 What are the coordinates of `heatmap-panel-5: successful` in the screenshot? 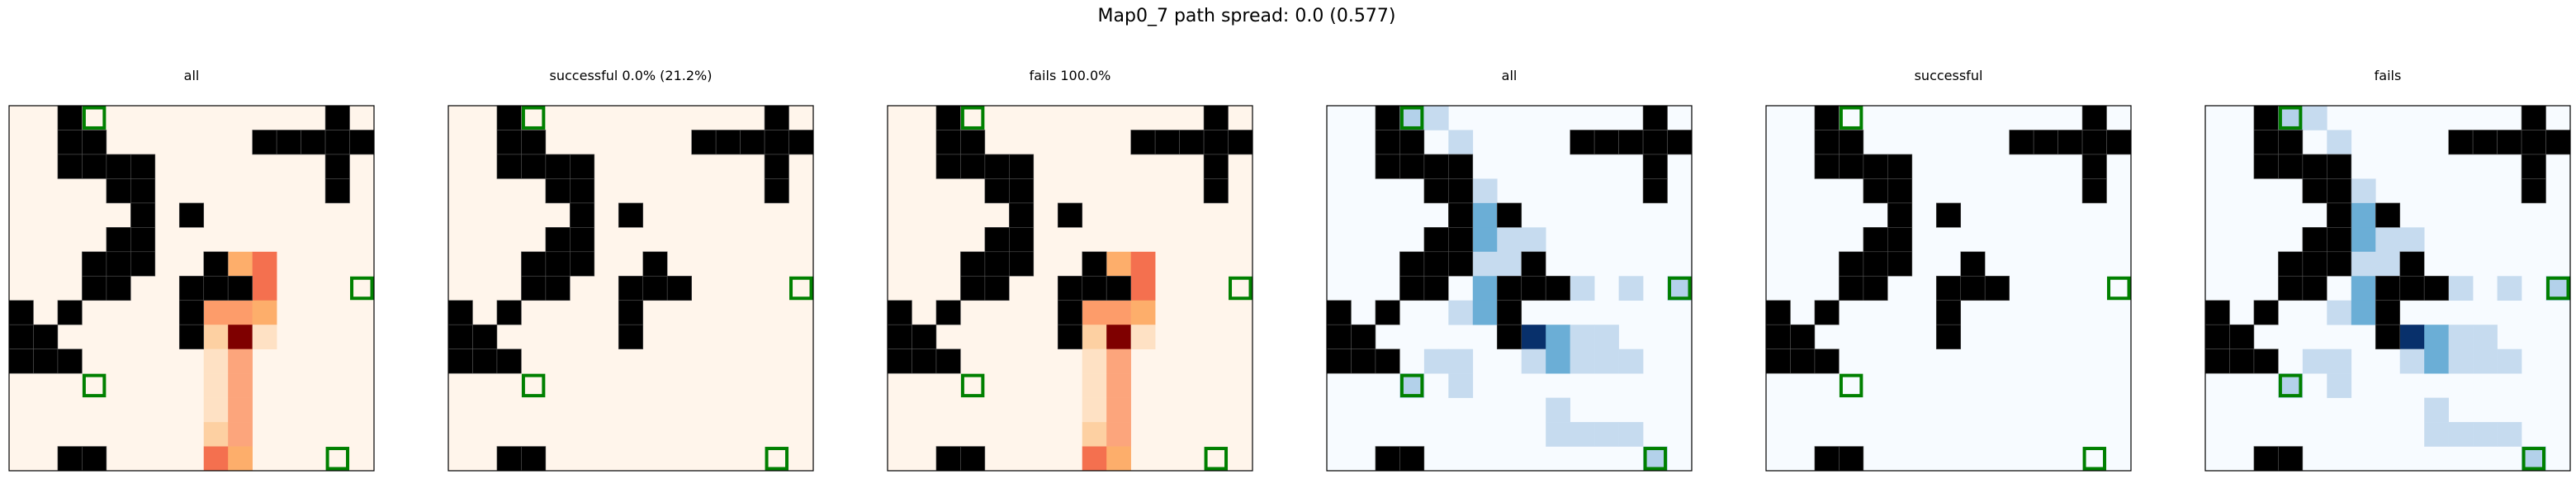 It's located at (1948, 270).